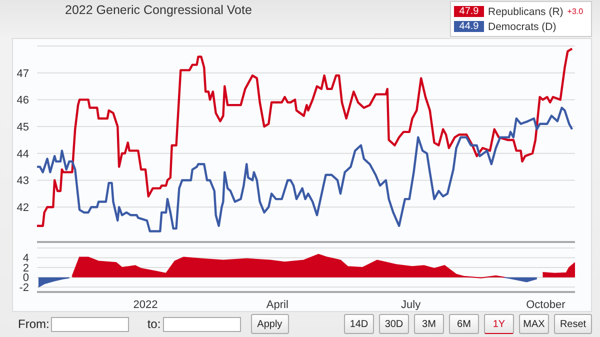 This screenshot has width=600, height=337. I want to click on text: 14D, so click(359, 324).